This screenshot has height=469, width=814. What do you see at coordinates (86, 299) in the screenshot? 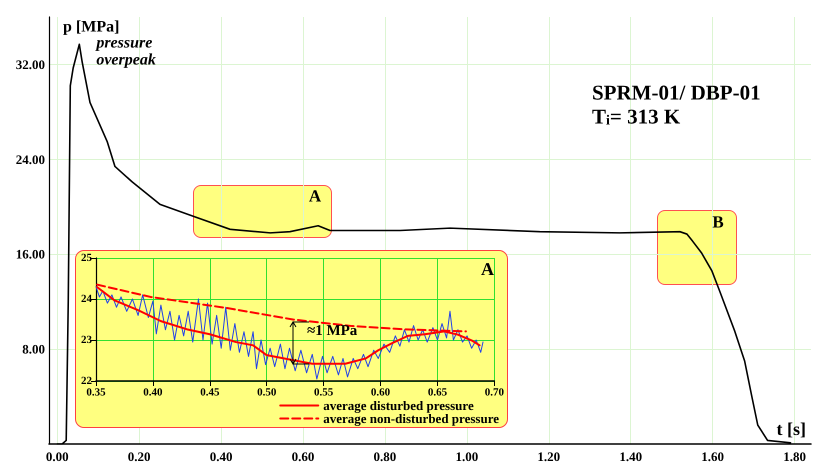
I see `y-tick-label: 24` at bounding box center [86, 299].